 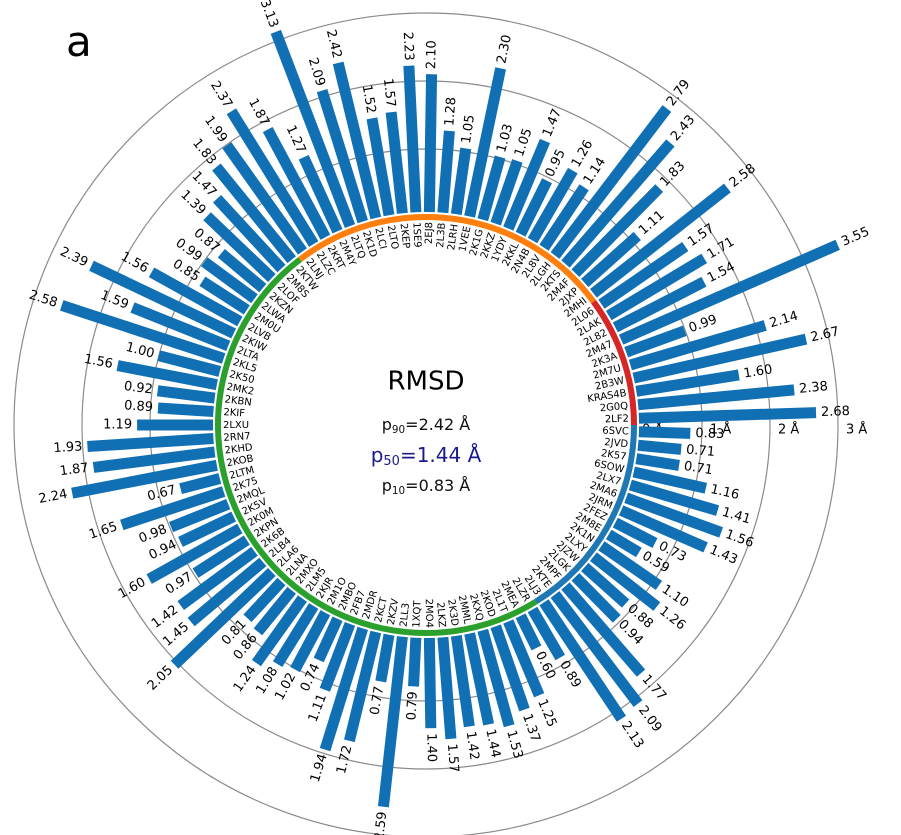 I want to click on value-label: 1.93, so click(x=68, y=447).